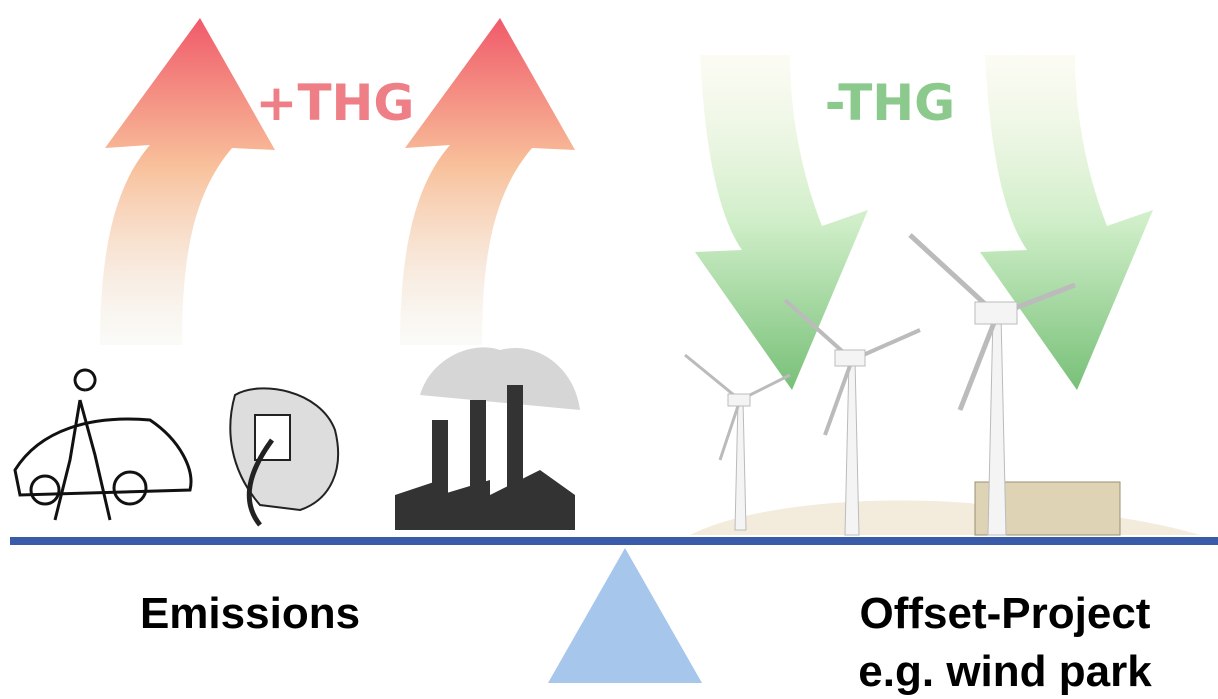 This screenshot has width=1218, height=699. What do you see at coordinates (1005, 613) in the screenshot?
I see `offset-project-label: Offset-Project` at bounding box center [1005, 613].